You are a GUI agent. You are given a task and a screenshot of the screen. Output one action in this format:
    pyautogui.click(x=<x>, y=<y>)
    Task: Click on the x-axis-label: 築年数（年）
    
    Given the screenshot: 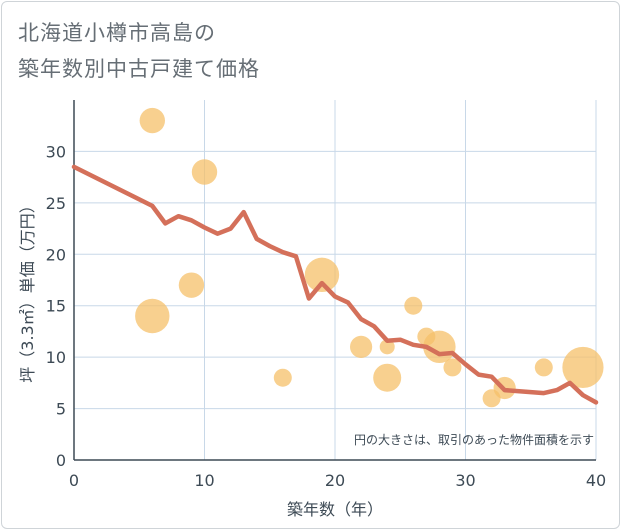 What is the action you would take?
    pyautogui.click(x=335, y=509)
    